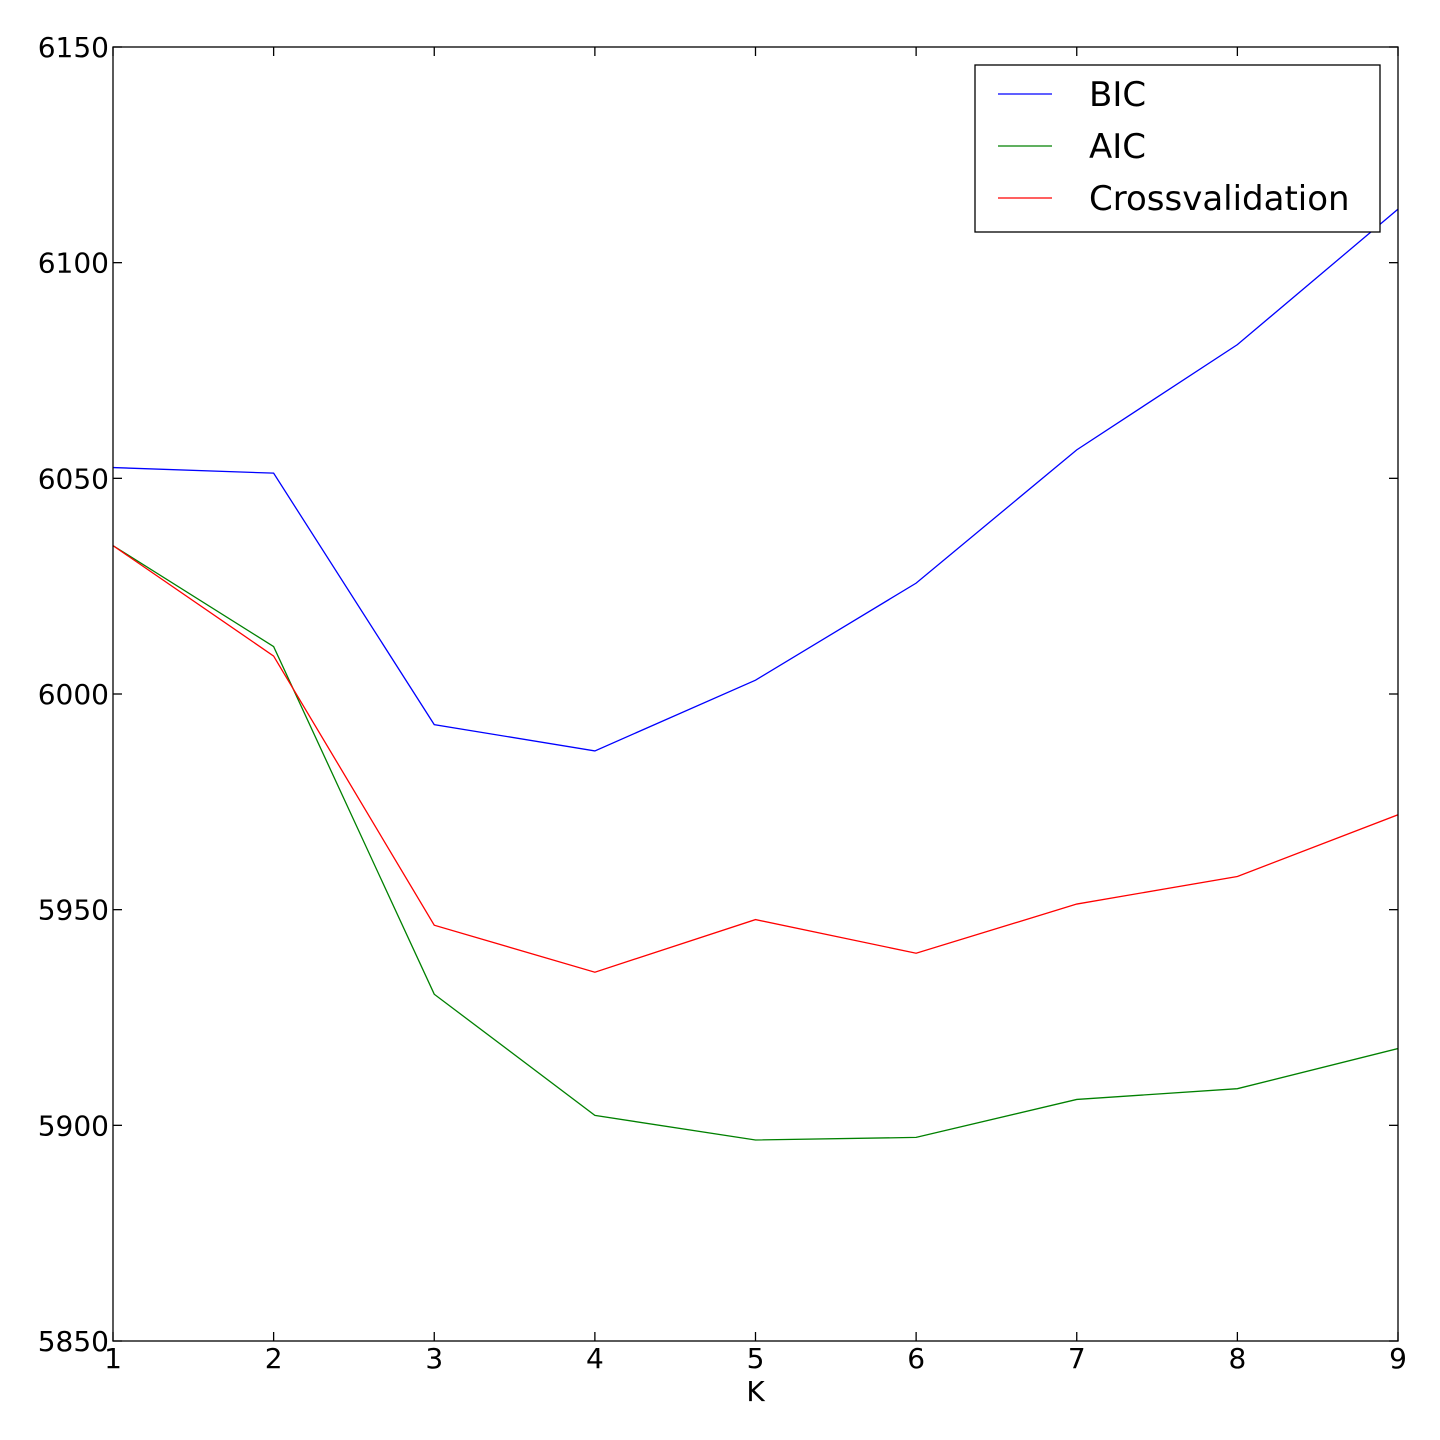 This screenshot has height=1440, width=1440. Describe the element at coordinates (1219, 199) in the screenshot. I see `legend-label-crossvalidation: Crossvalidation` at that location.